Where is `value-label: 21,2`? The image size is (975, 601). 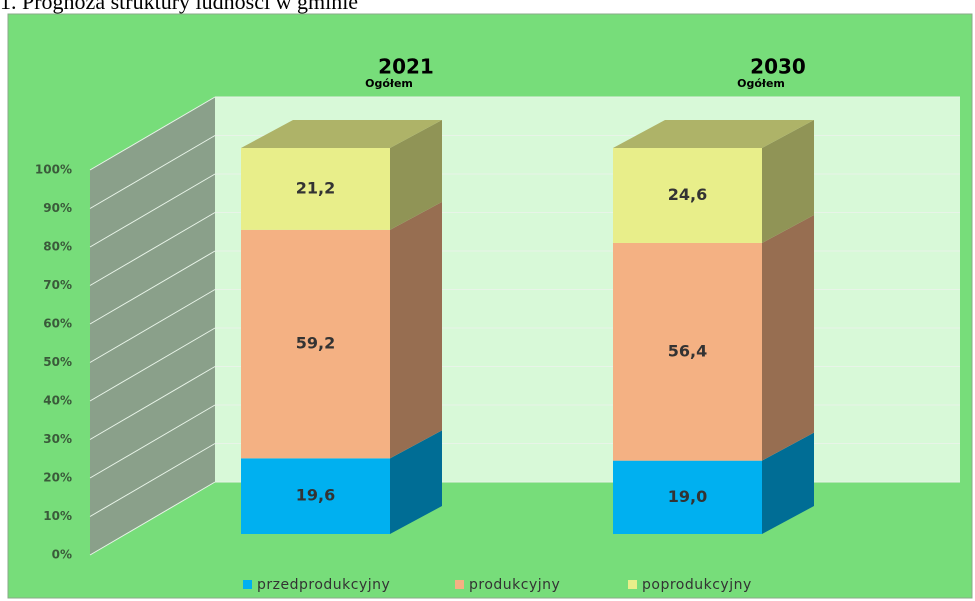 value-label: 21,2 is located at coordinates (315, 187).